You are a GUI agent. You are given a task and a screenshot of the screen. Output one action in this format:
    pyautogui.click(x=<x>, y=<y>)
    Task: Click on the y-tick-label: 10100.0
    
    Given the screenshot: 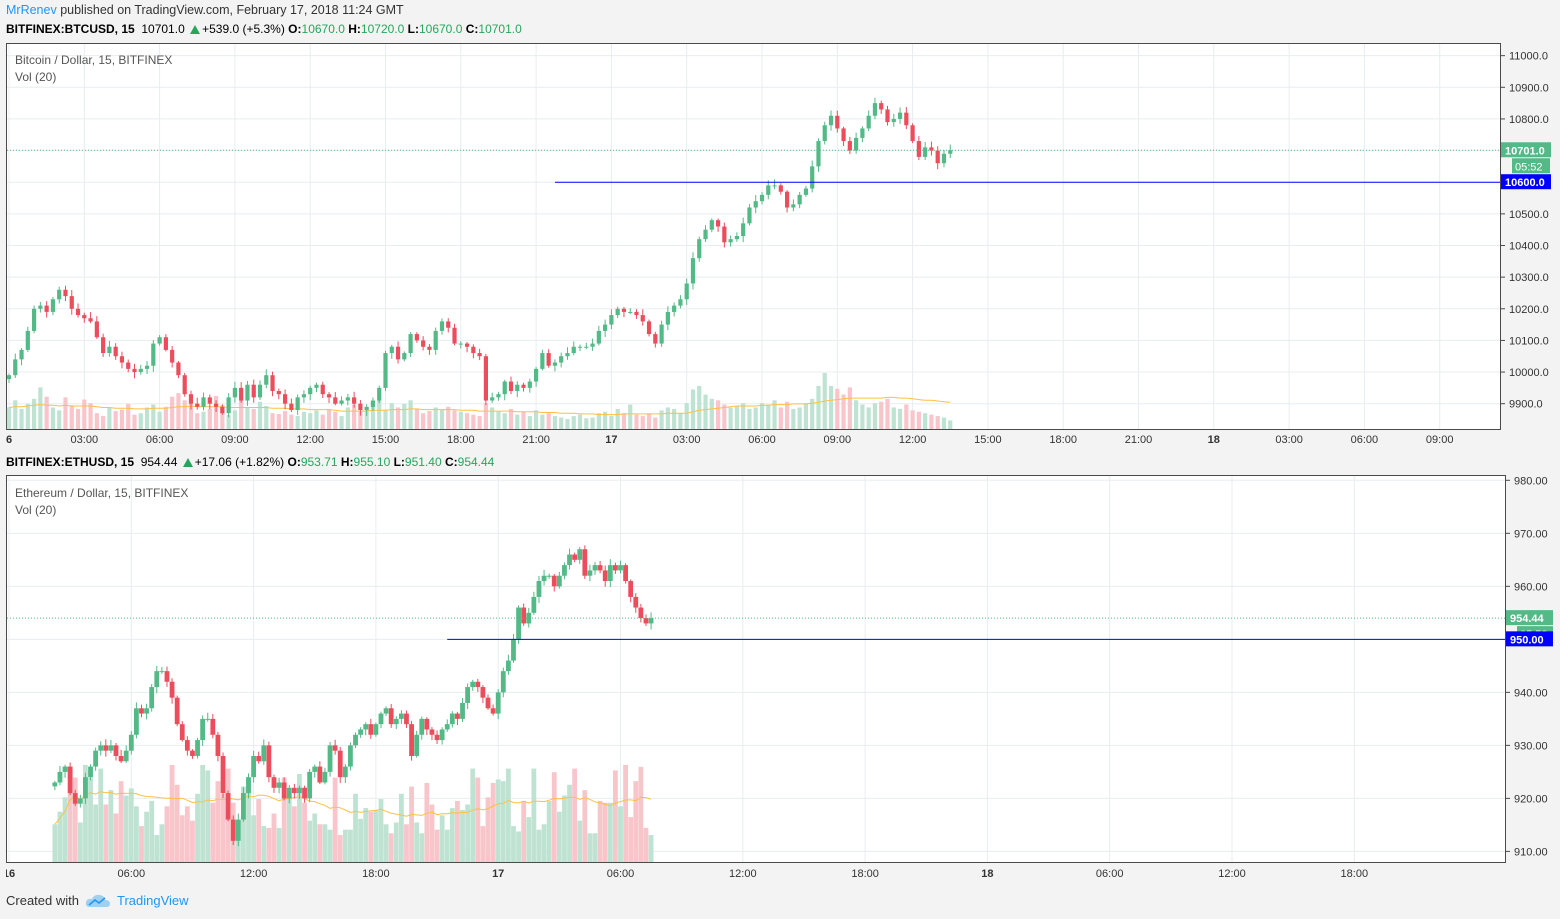 What is the action you would take?
    pyautogui.click(x=1529, y=341)
    